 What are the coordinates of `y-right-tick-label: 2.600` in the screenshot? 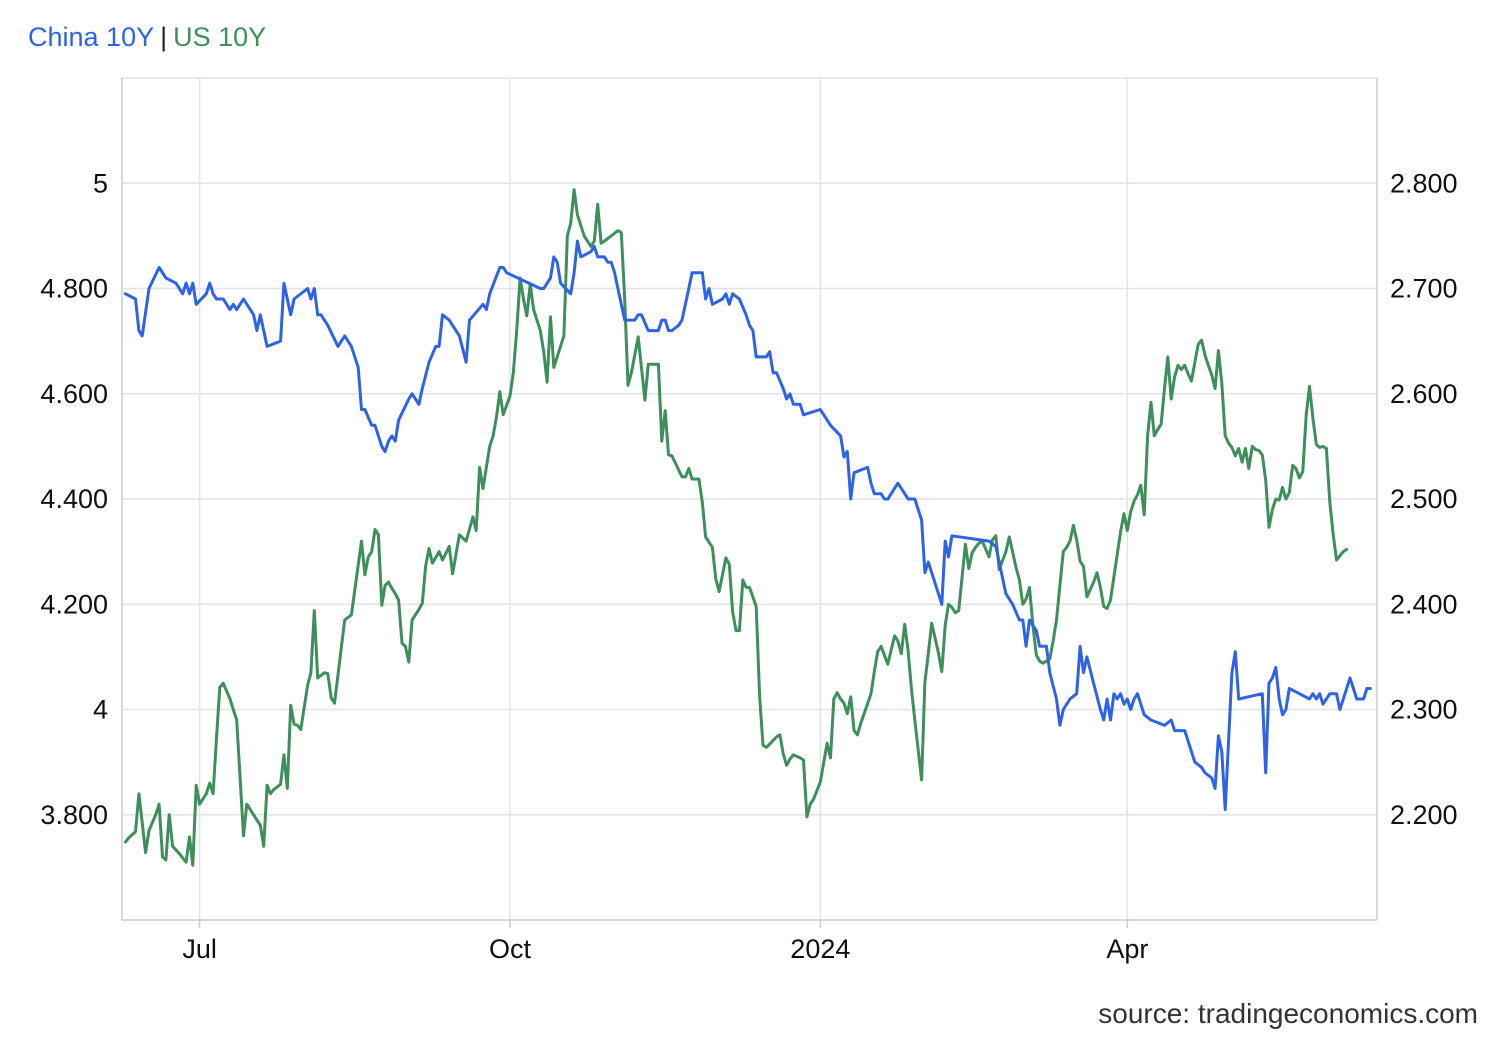 It's located at (1424, 394).